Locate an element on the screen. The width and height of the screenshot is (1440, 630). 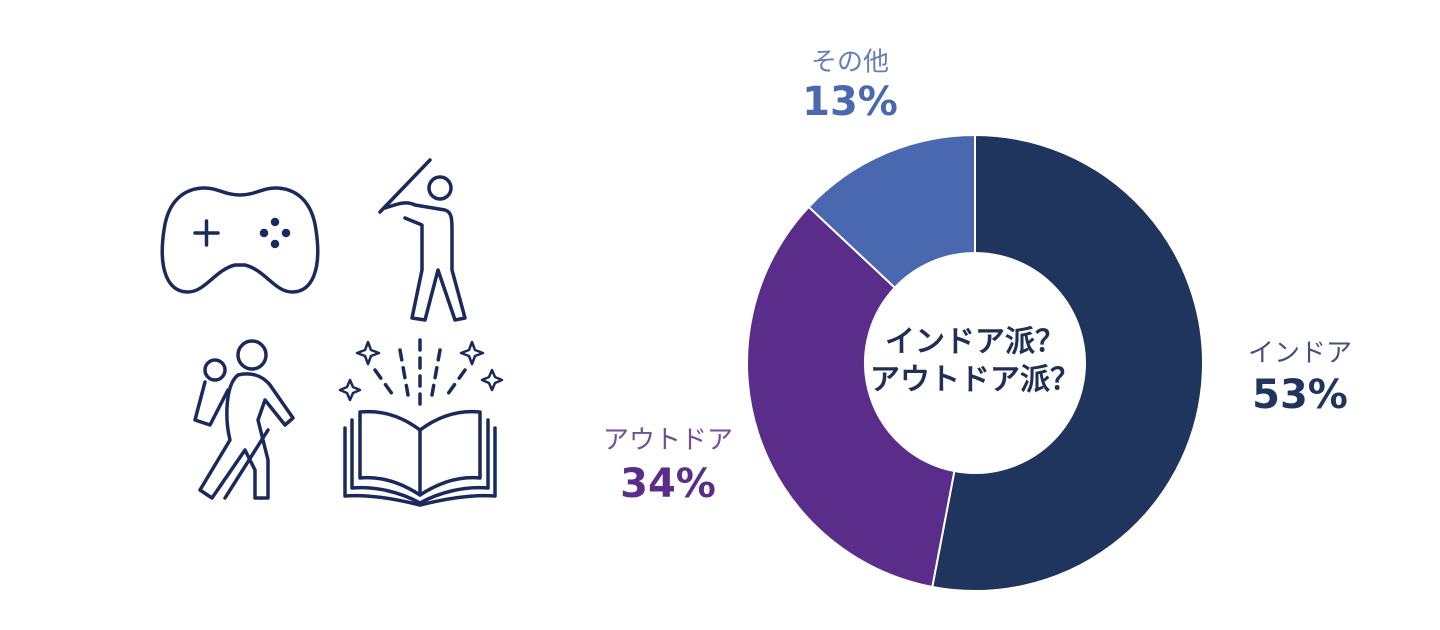
center-label: アウトドア派？ is located at coordinates (975, 380).